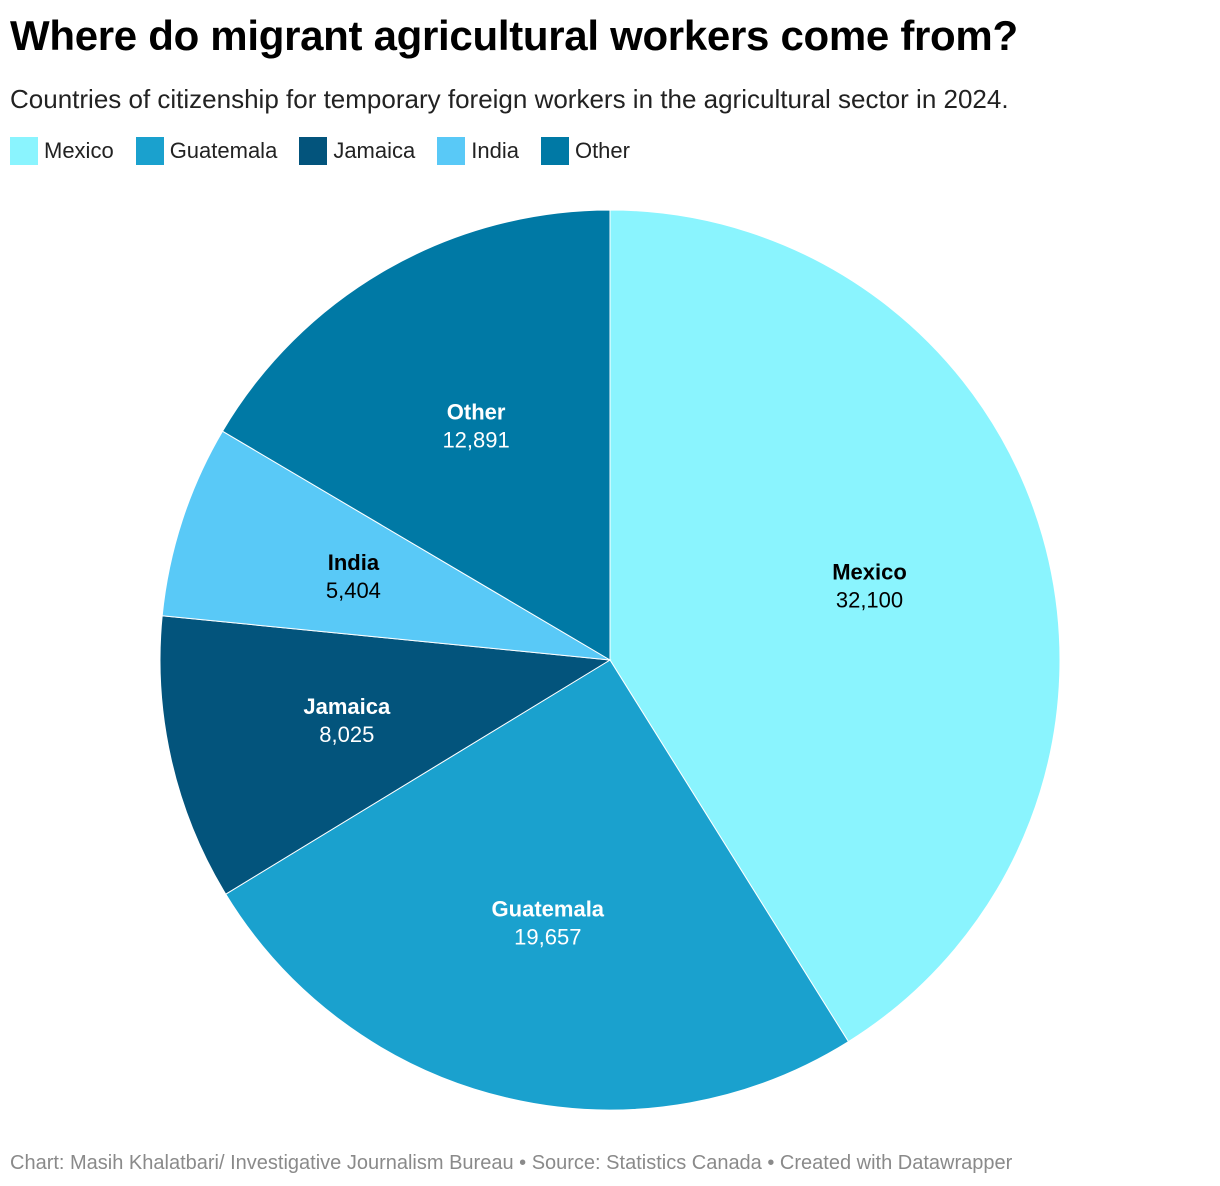 The image size is (1220, 1186). I want to click on legend-item-jamaica: Jamaica, so click(357, 151).